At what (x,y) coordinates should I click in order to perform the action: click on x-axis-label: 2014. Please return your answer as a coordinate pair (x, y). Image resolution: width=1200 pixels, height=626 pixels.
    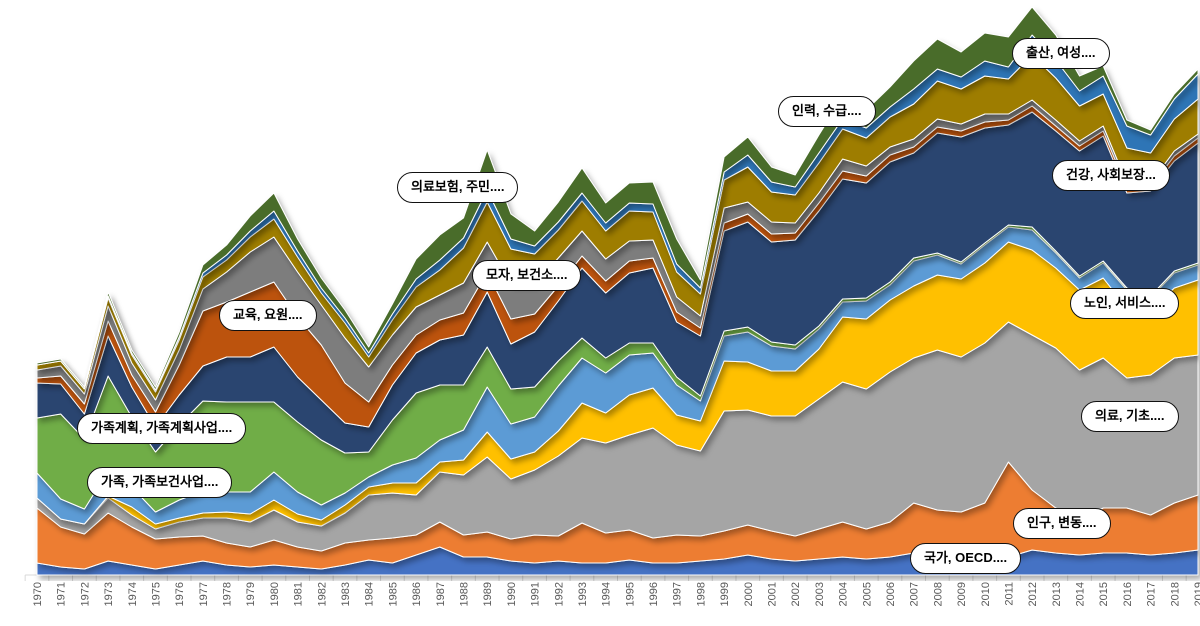
    Looking at the image, I should click on (1081, 594).